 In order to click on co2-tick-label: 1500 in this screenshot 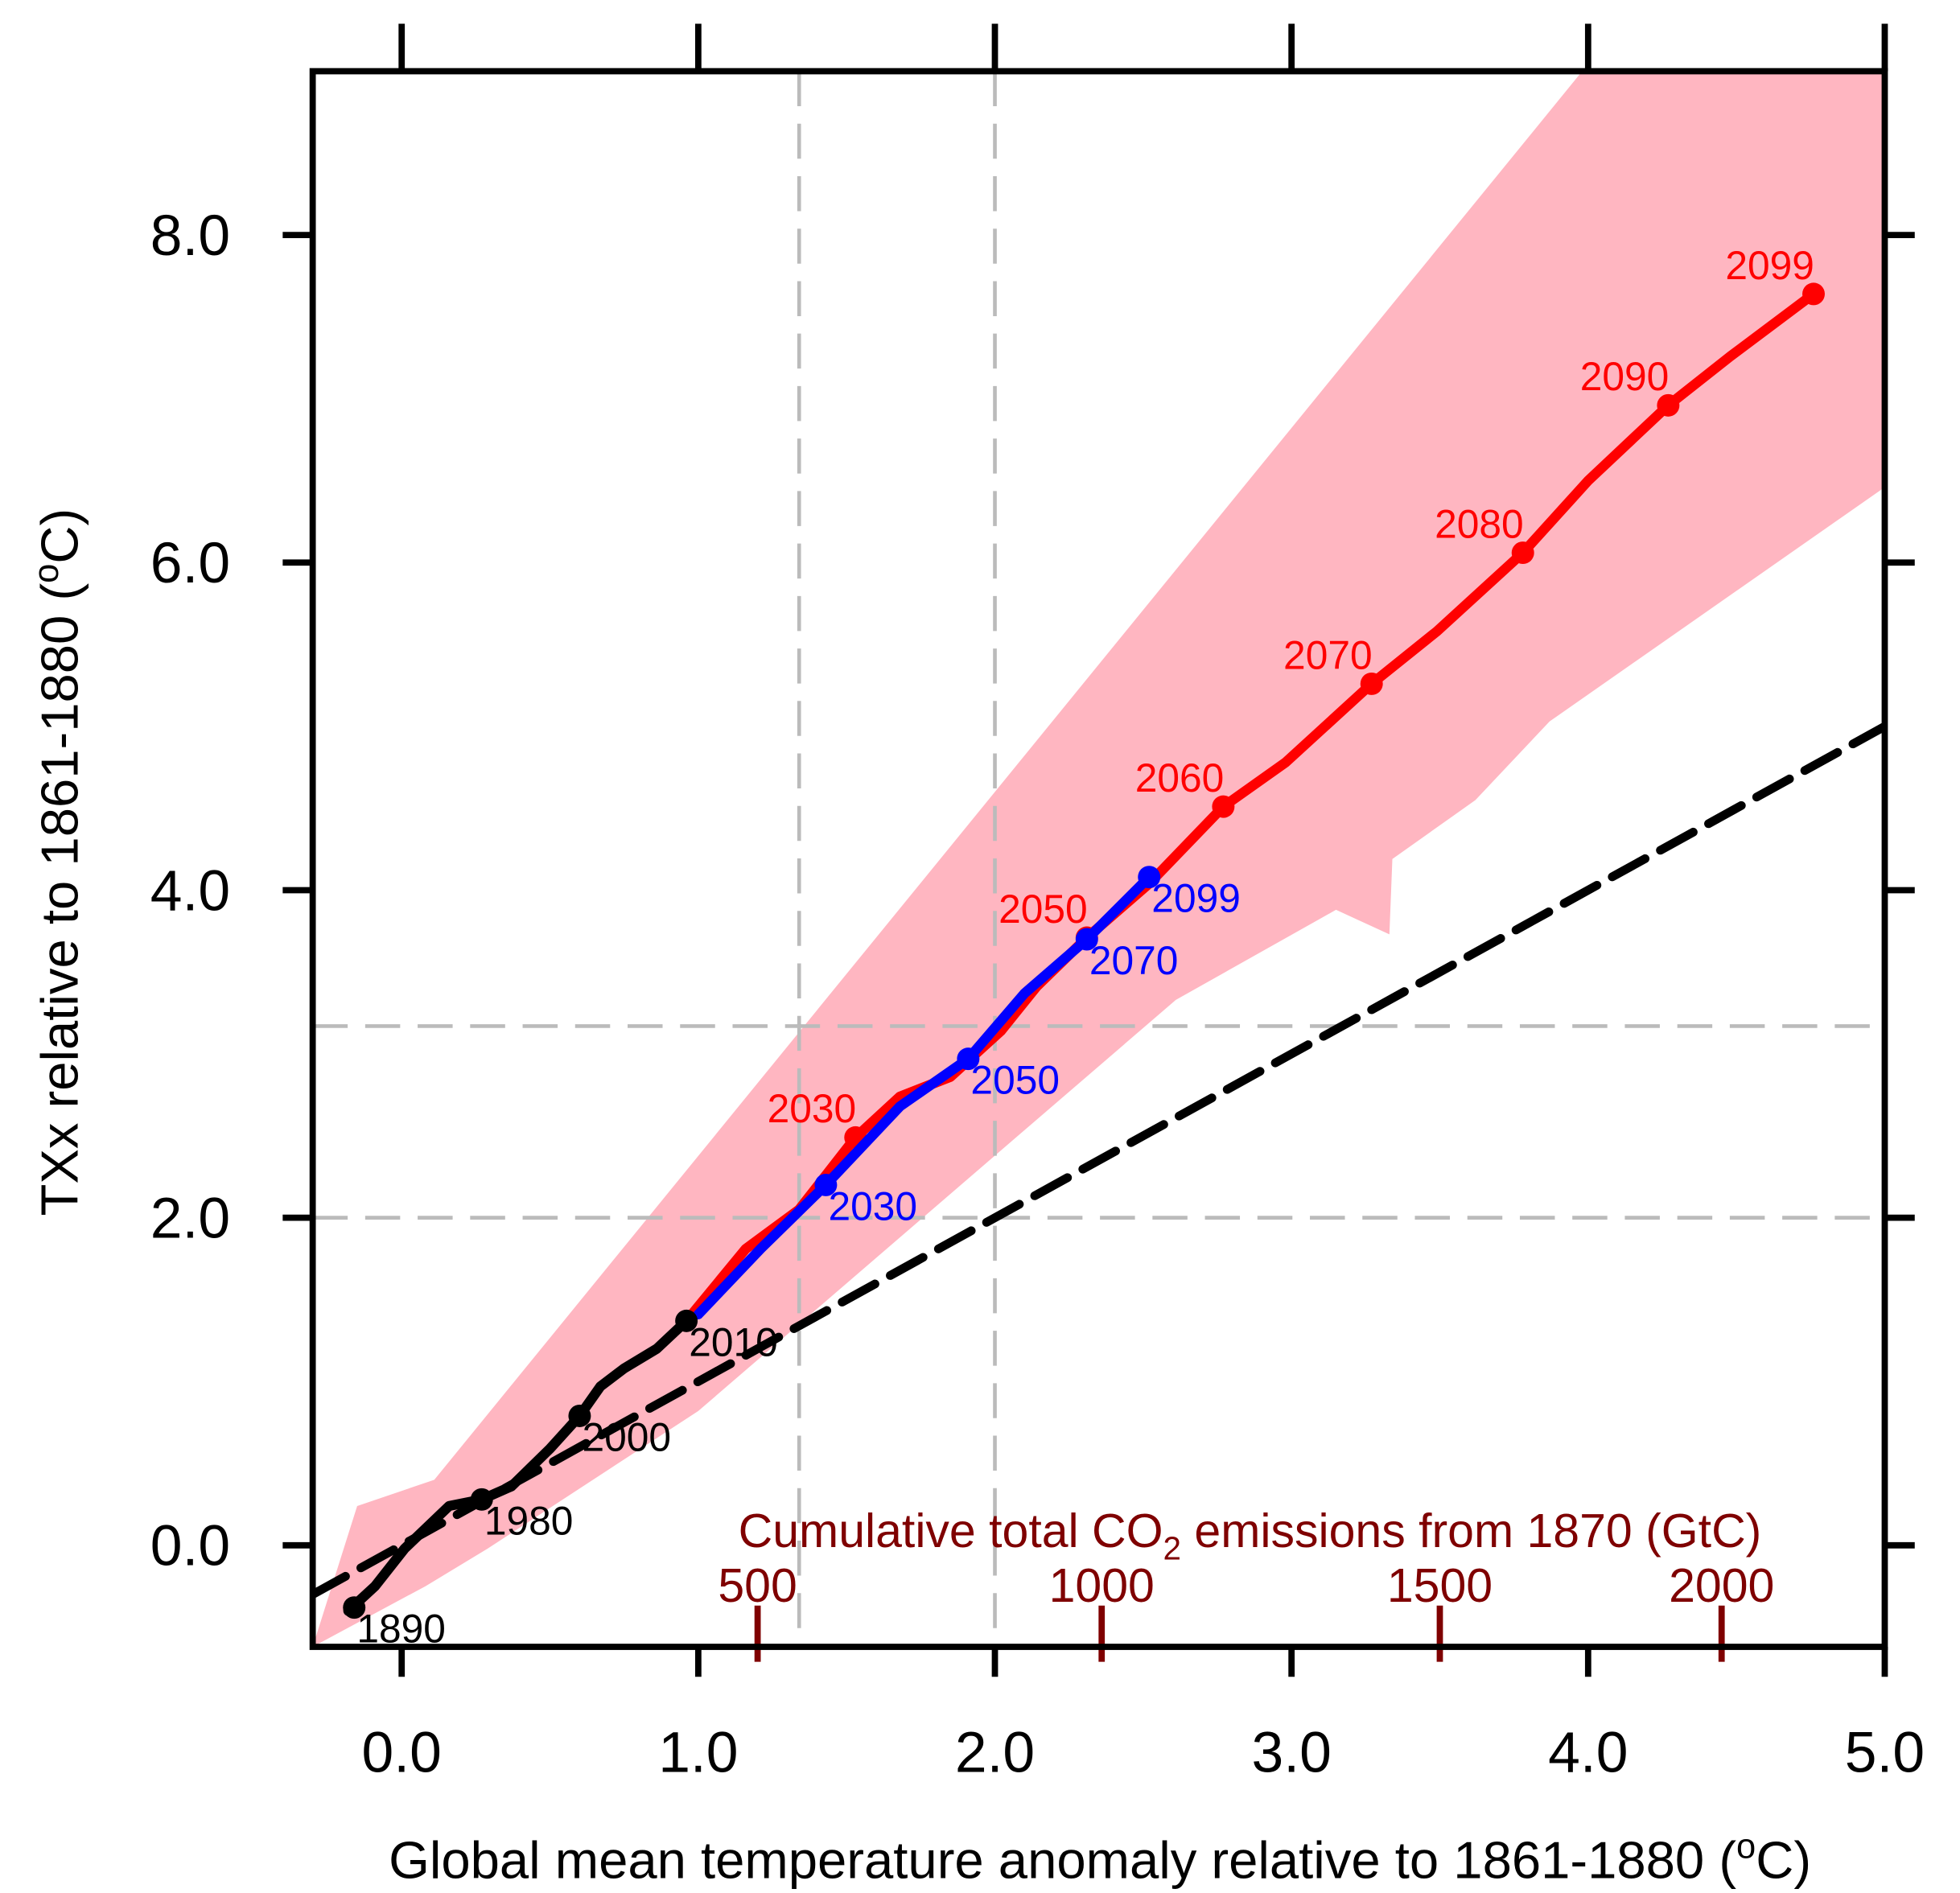, I will do `click(1440, 1585)`.